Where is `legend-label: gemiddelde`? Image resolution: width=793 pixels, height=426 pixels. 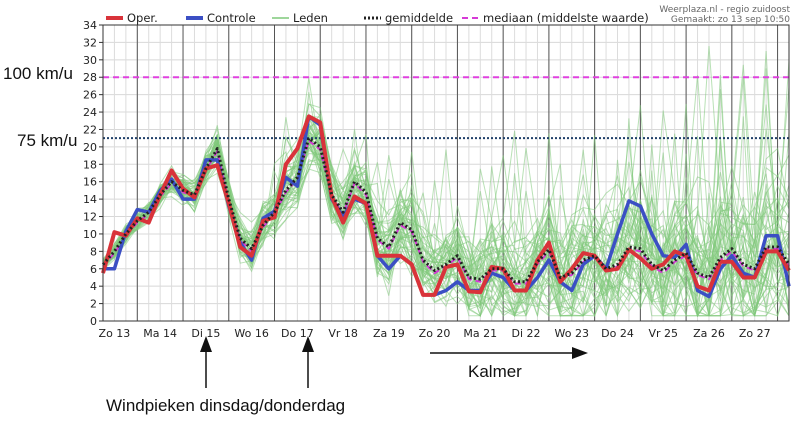 legend-label: gemiddelde is located at coordinates (419, 18).